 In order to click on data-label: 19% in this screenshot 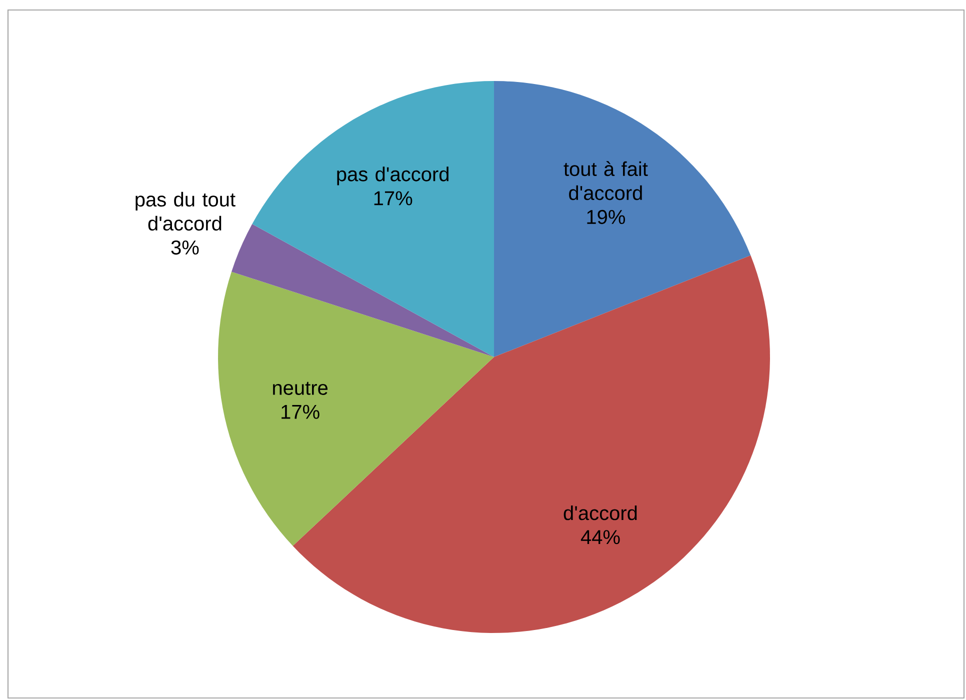, I will do `click(606, 217)`.